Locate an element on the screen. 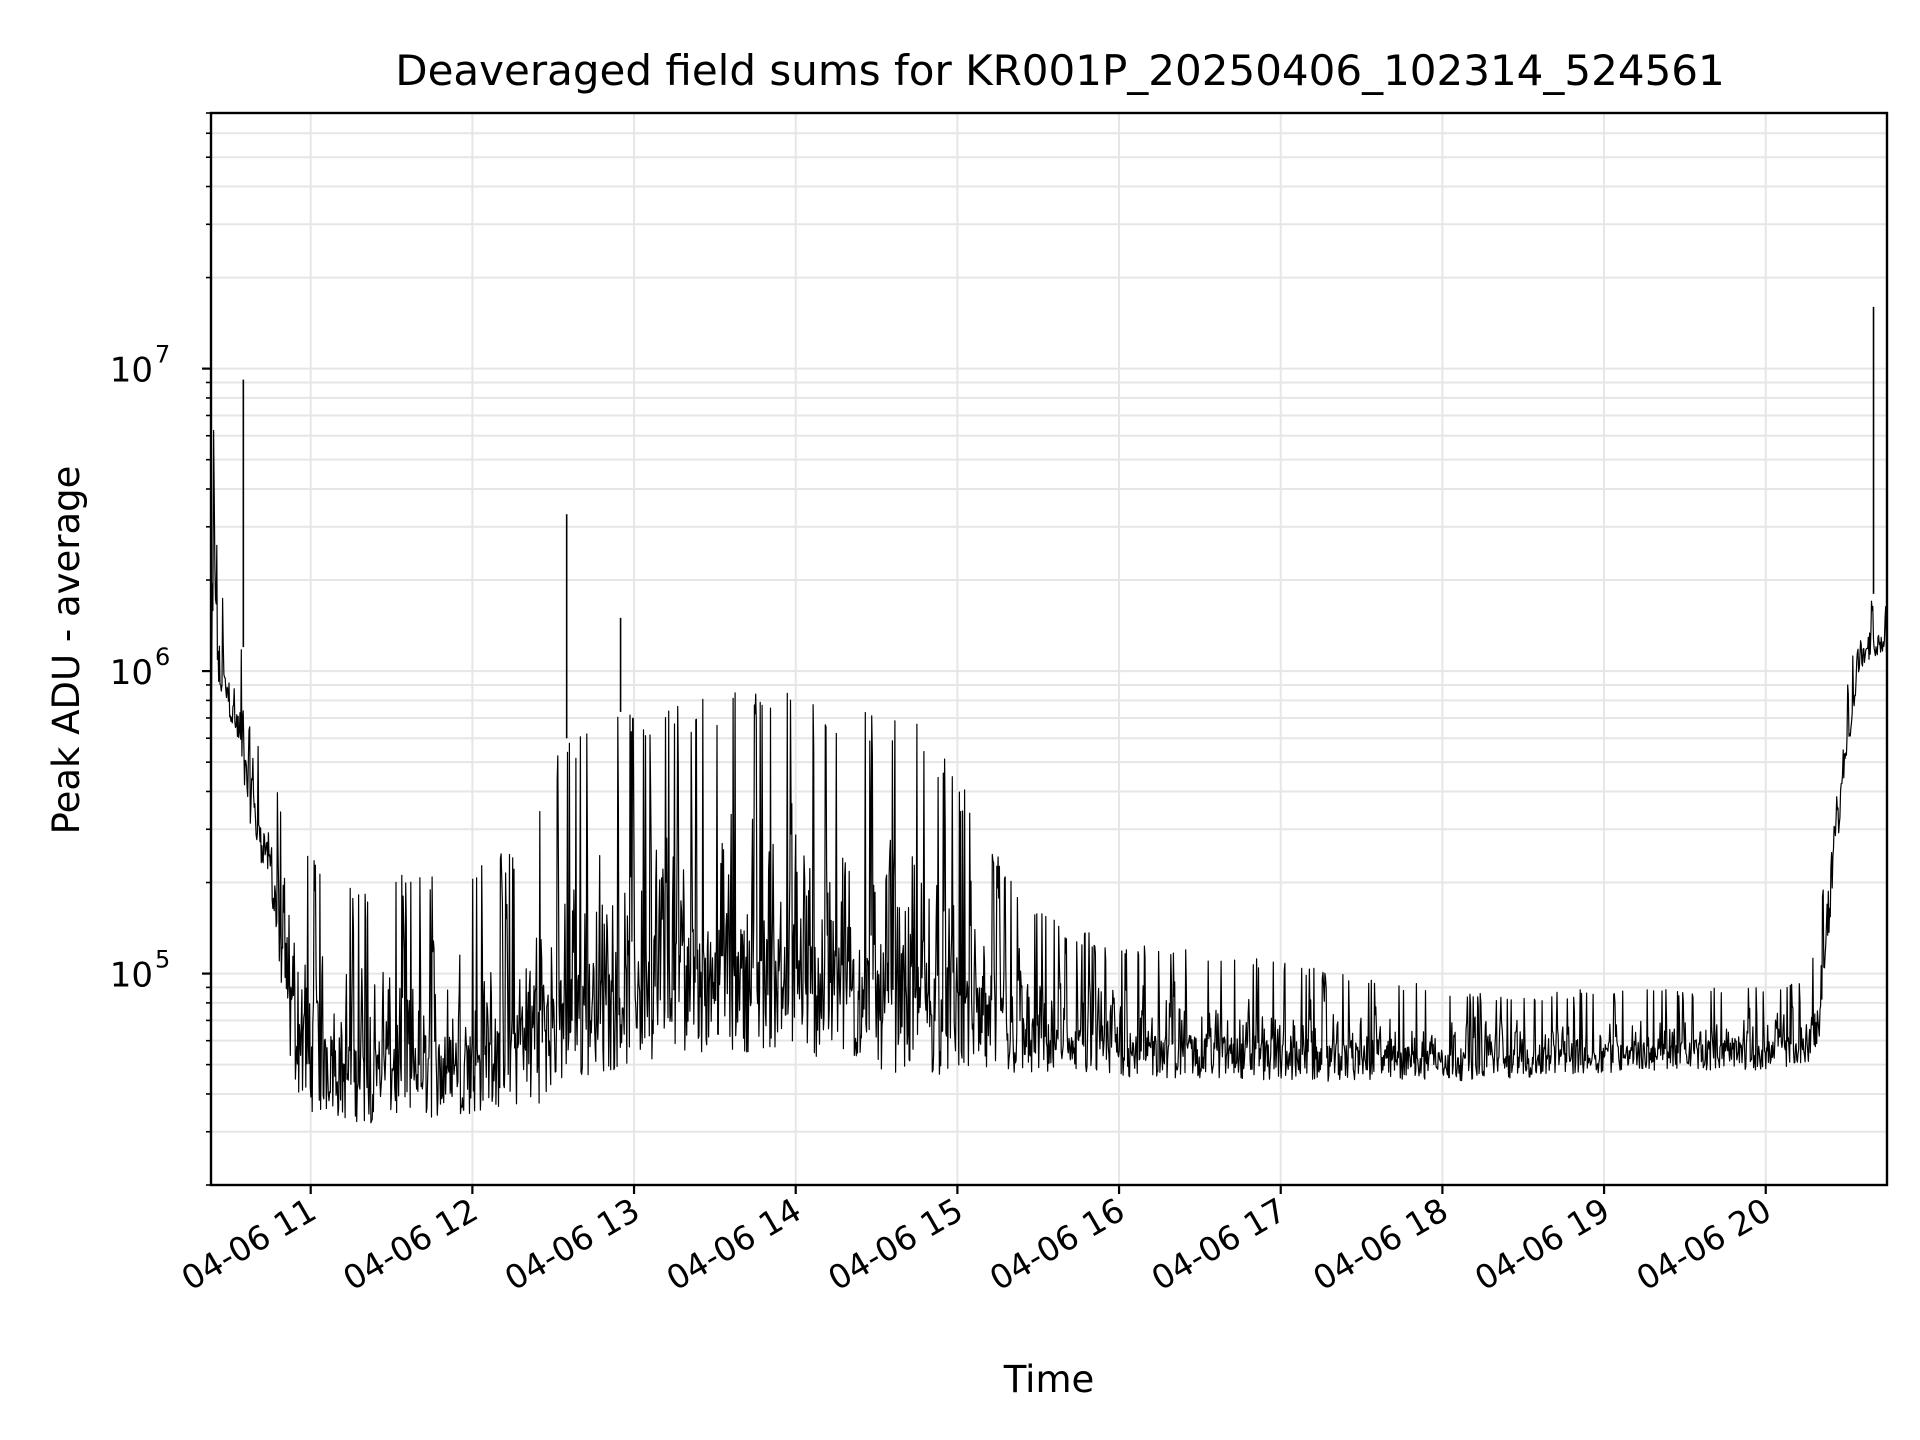  y-tick-label-exponent: 6 is located at coordinates (162, 657).